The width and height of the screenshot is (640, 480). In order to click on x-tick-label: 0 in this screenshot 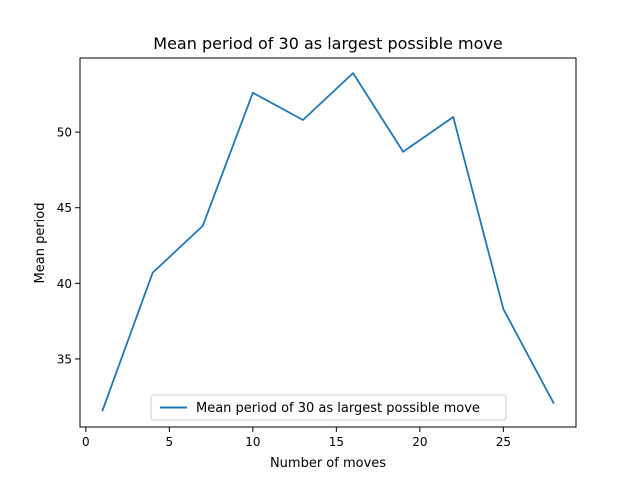, I will do `click(86, 442)`.